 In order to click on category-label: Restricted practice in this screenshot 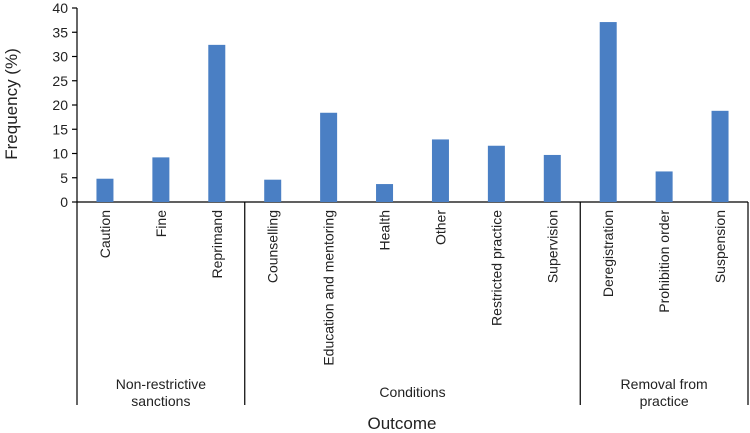, I will do `click(496, 268)`.